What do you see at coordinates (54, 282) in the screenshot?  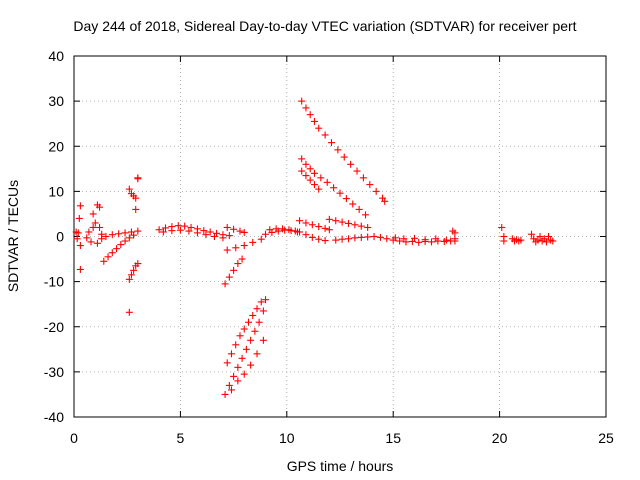 I see `y-tick-label: -10` at bounding box center [54, 282].